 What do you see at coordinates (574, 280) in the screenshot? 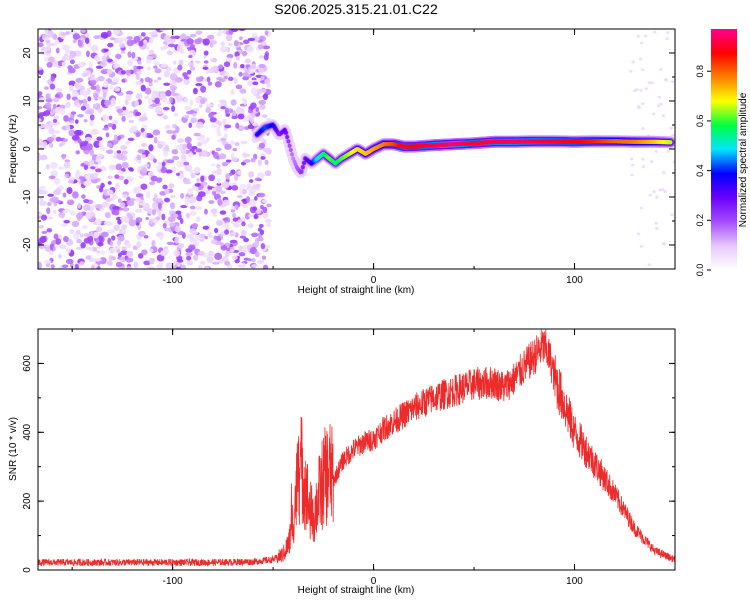
I see `x-tick-label: 100` at bounding box center [574, 280].